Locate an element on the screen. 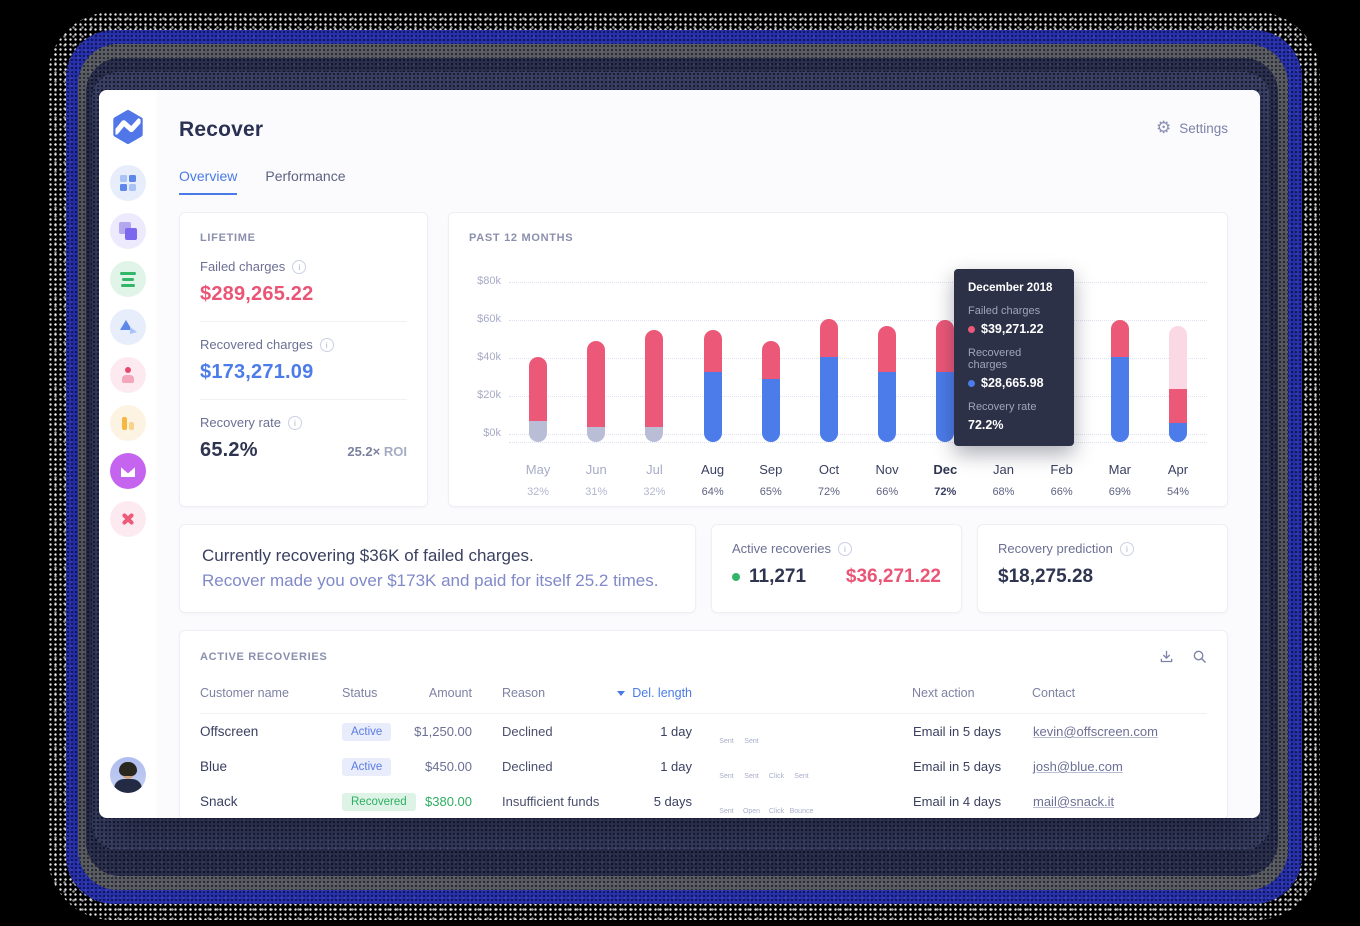  sidebar-item-layers is located at coordinates (128, 231).